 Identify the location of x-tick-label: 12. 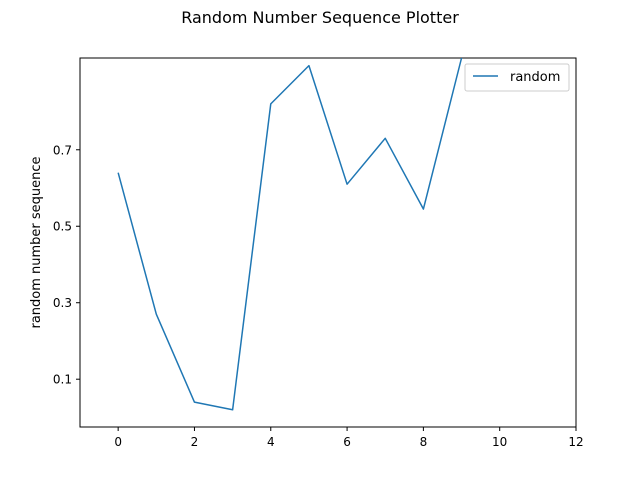
(575, 442).